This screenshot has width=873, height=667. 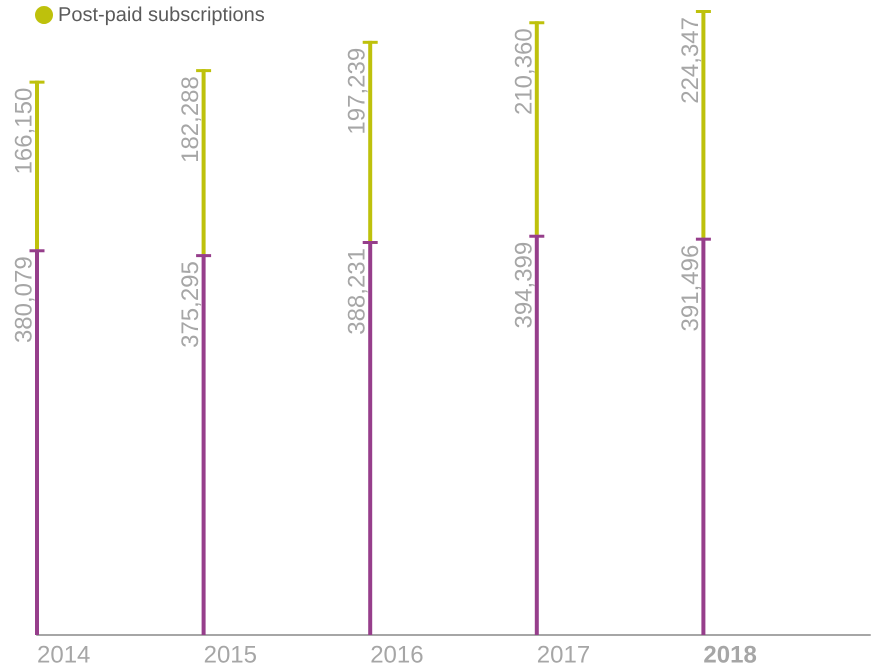 I want to click on data-label: 391,496, so click(x=690, y=288).